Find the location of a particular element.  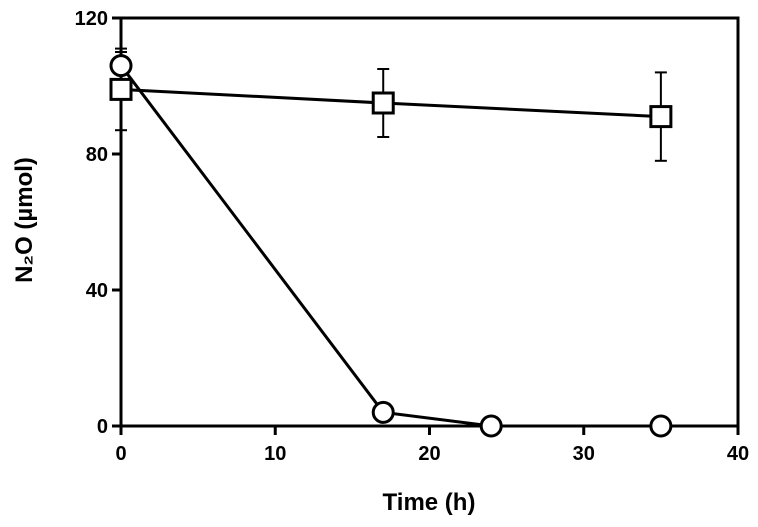

x-tick-label: 0 is located at coordinates (120, 454).